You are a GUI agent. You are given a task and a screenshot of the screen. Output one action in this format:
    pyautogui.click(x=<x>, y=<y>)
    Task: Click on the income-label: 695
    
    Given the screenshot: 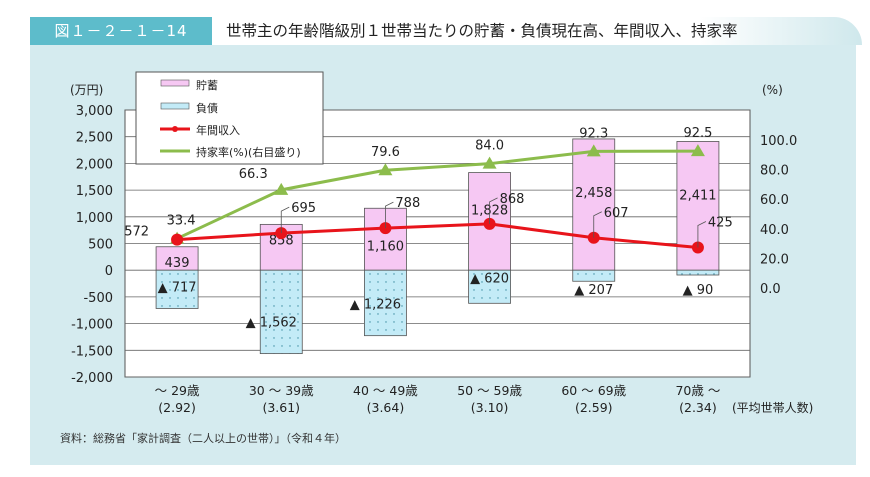 What is the action you would take?
    pyautogui.click(x=303, y=208)
    